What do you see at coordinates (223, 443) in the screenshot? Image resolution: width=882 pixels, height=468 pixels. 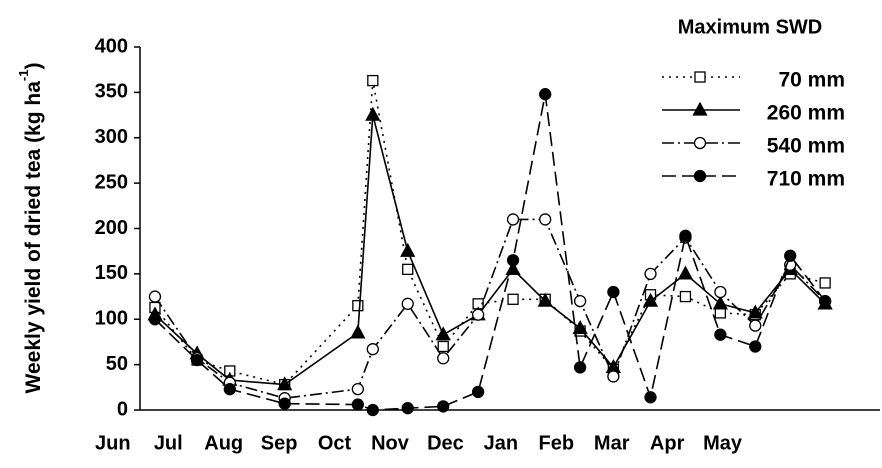 I see `x-tick-label: Aug` at bounding box center [223, 443].